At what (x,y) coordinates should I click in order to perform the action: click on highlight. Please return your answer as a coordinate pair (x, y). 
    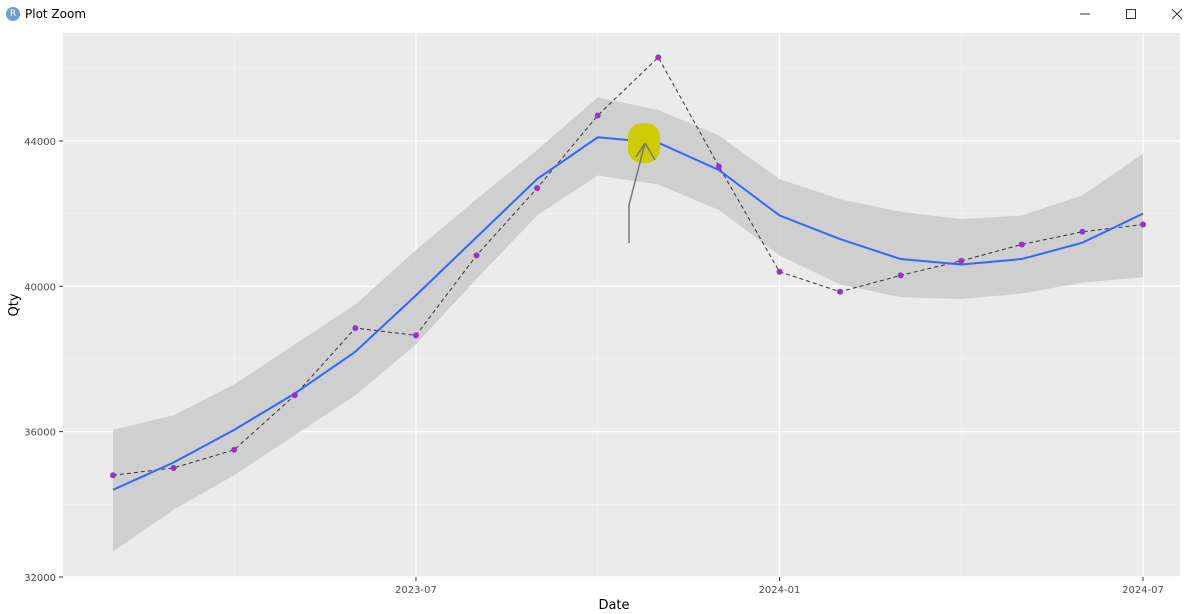
    Looking at the image, I should click on (644, 143).